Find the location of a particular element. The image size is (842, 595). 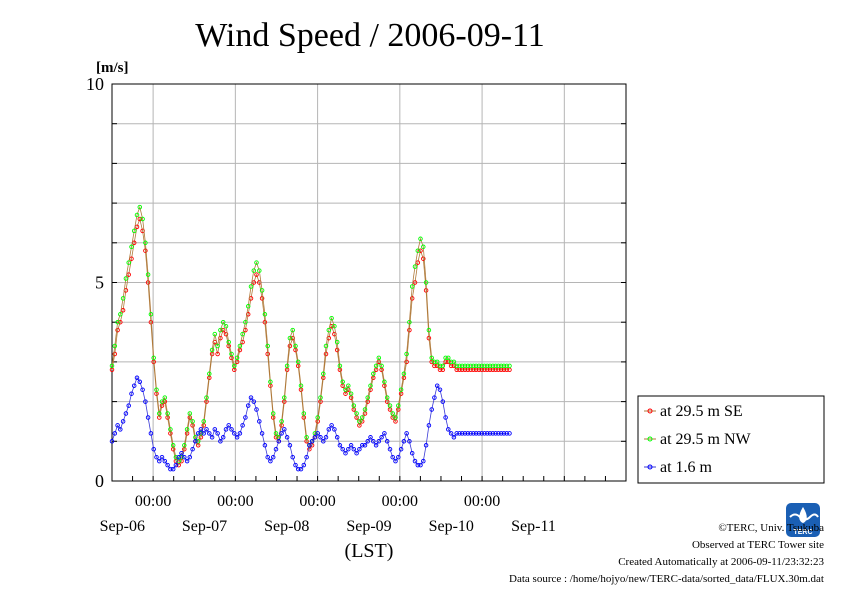

x-time-tick-label: 00:00 is located at coordinates (482, 501).